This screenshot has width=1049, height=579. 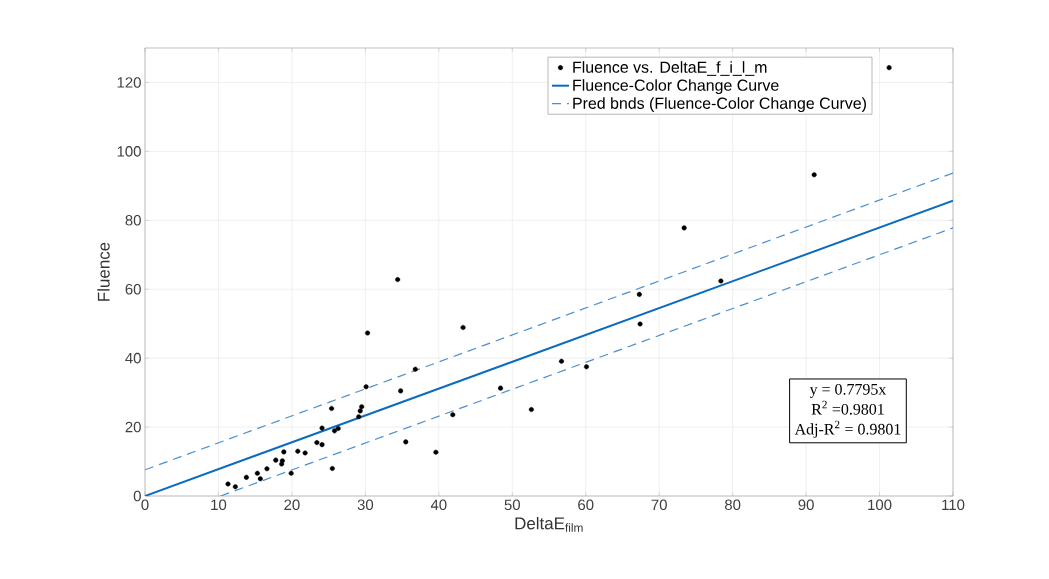 What do you see at coordinates (365, 505) in the screenshot?
I see `x-tick-label: 30` at bounding box center [365, 505].